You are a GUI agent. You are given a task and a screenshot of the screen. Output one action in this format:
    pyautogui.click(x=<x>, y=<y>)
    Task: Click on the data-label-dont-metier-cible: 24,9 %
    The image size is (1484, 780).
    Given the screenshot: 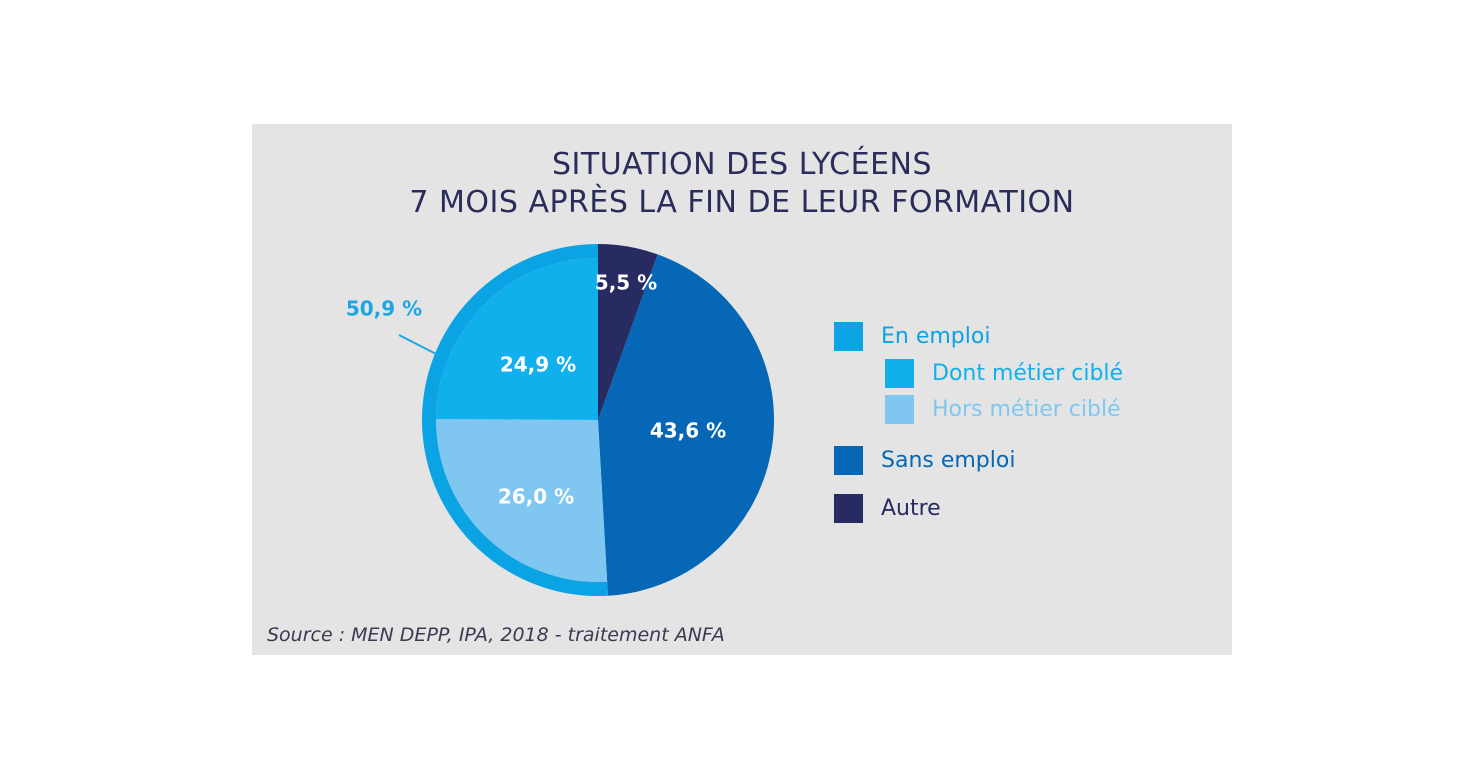 What is the action you would take?
    pyautogui.click(x=538, y=365)
    